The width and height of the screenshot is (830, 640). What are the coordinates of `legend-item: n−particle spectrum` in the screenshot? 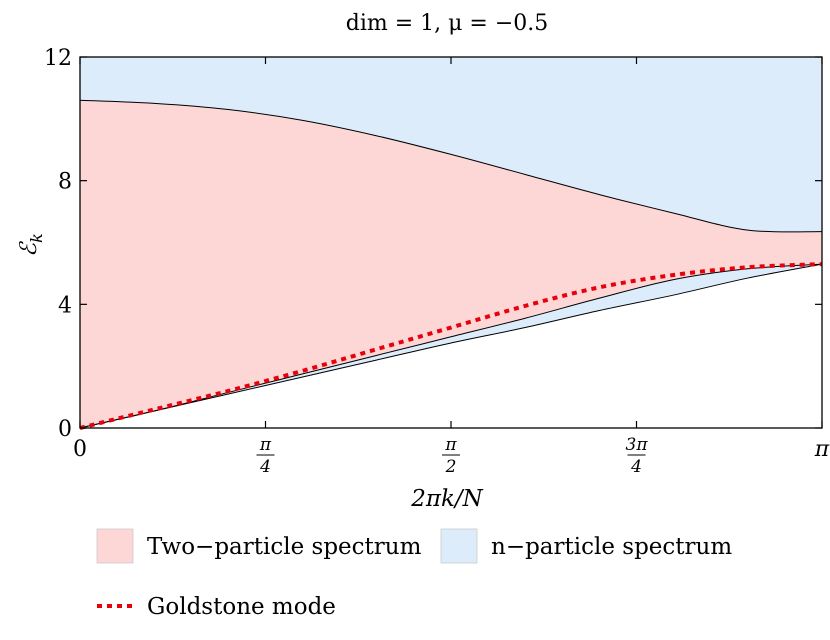 It's located at (586, 546).